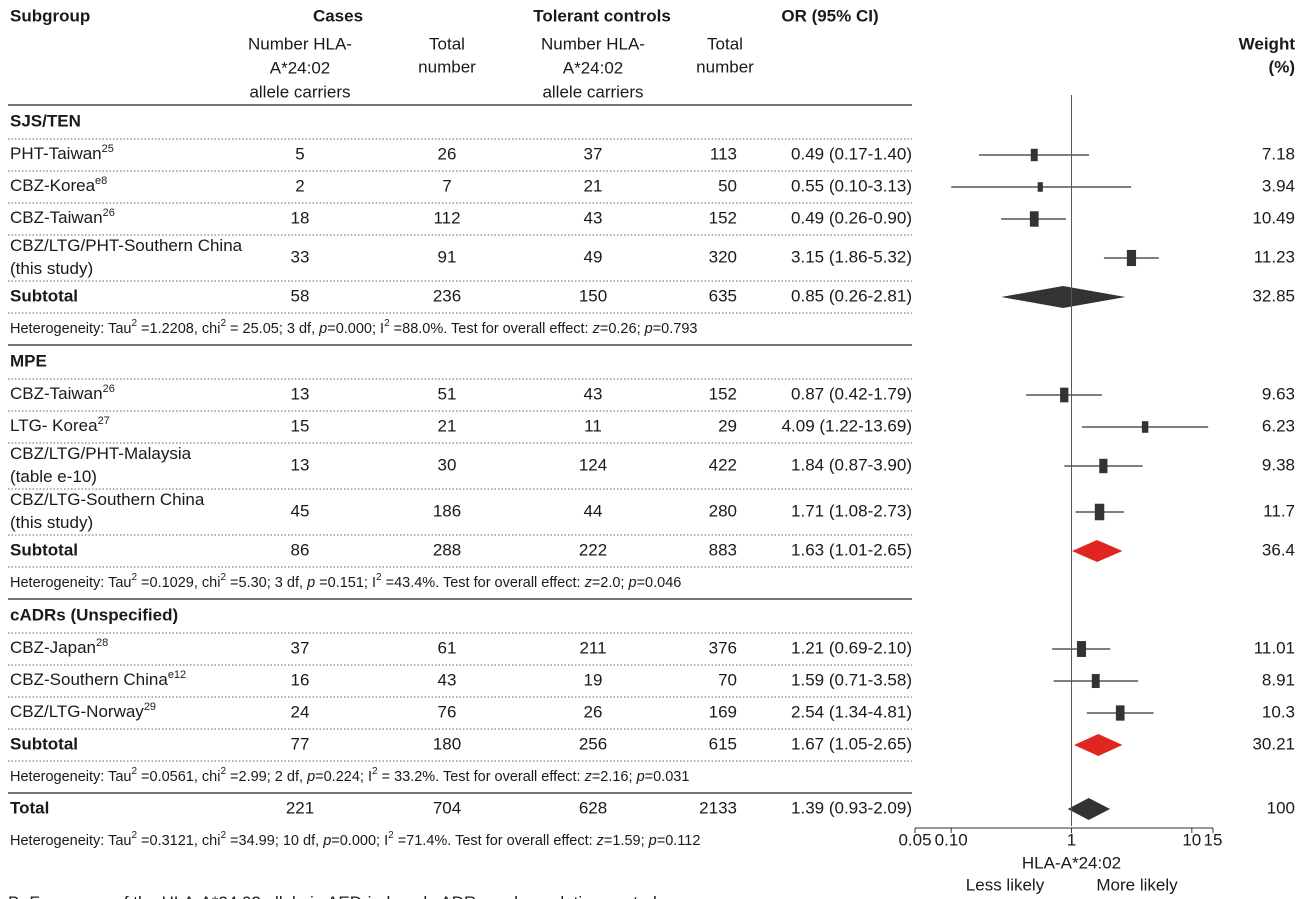 The image size is (1307, 899). I want to click on controls-total: 635, so click(723, 295).